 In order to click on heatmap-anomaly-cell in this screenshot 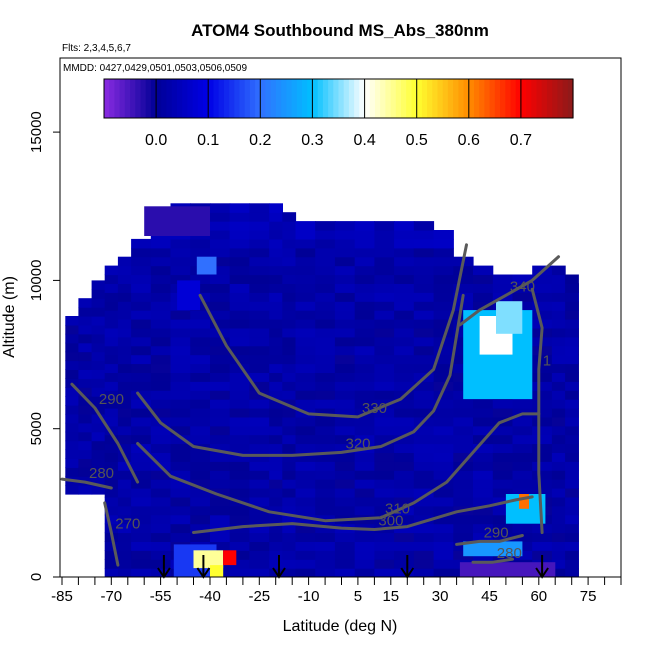, I will do `click(493, 549)`.